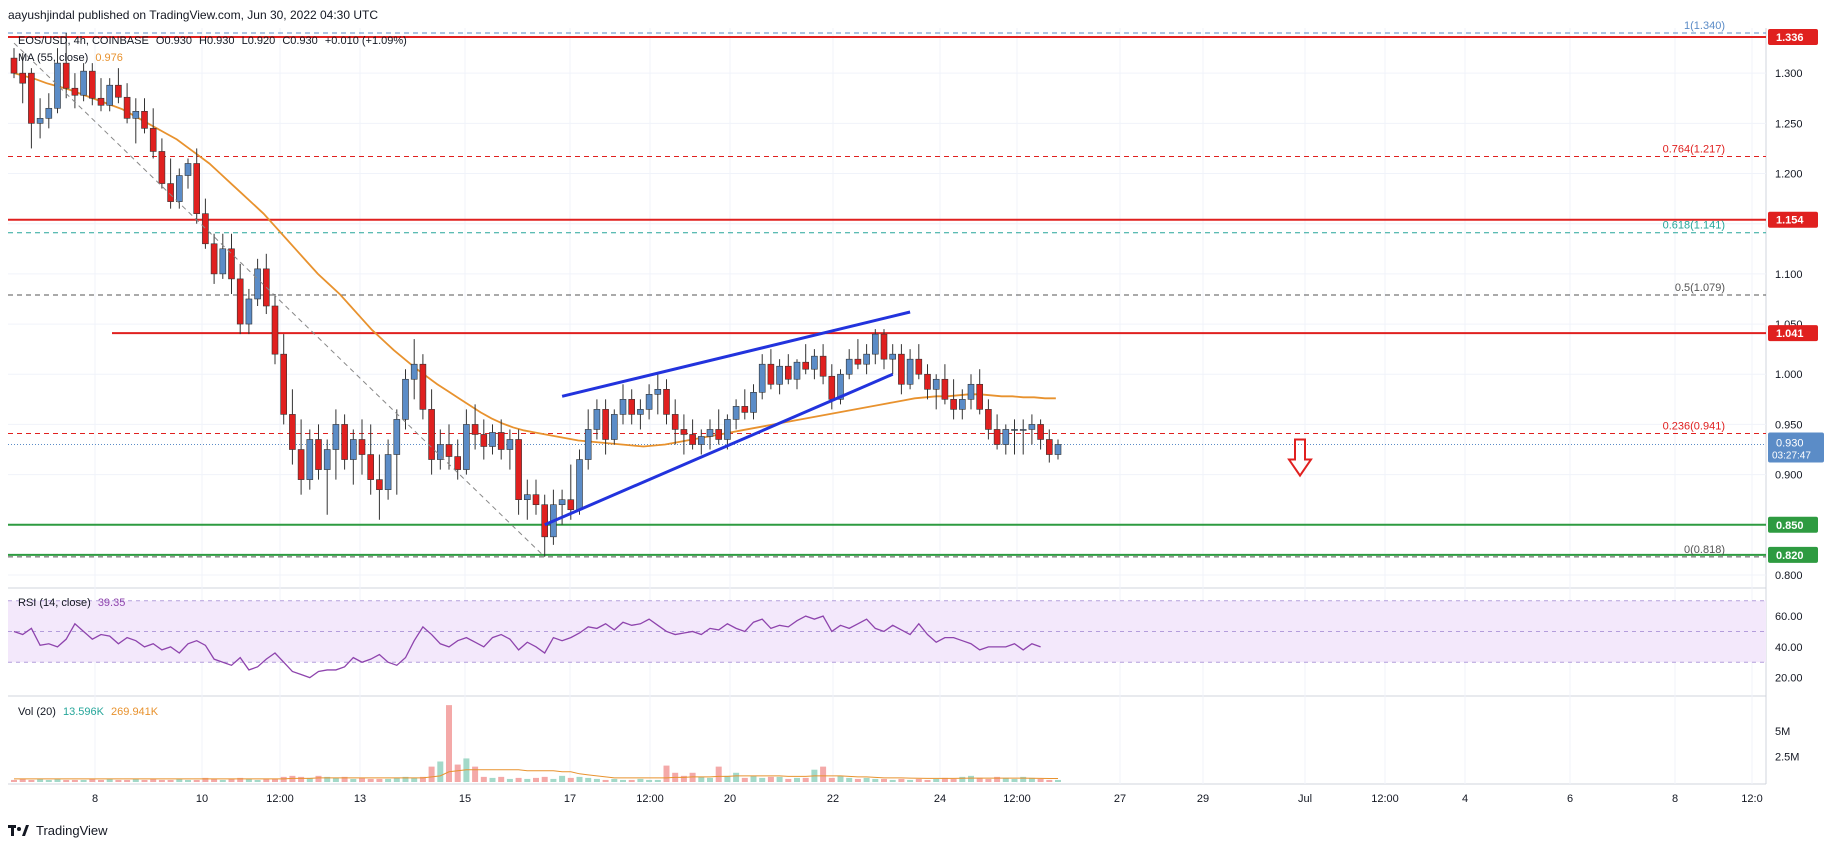 This screenshot has height=845, width=1834. What do you see at coordinates (1675, 799) in the screenshot?
I see `time-tick-label: 8` at bounding box center [1675, 799].